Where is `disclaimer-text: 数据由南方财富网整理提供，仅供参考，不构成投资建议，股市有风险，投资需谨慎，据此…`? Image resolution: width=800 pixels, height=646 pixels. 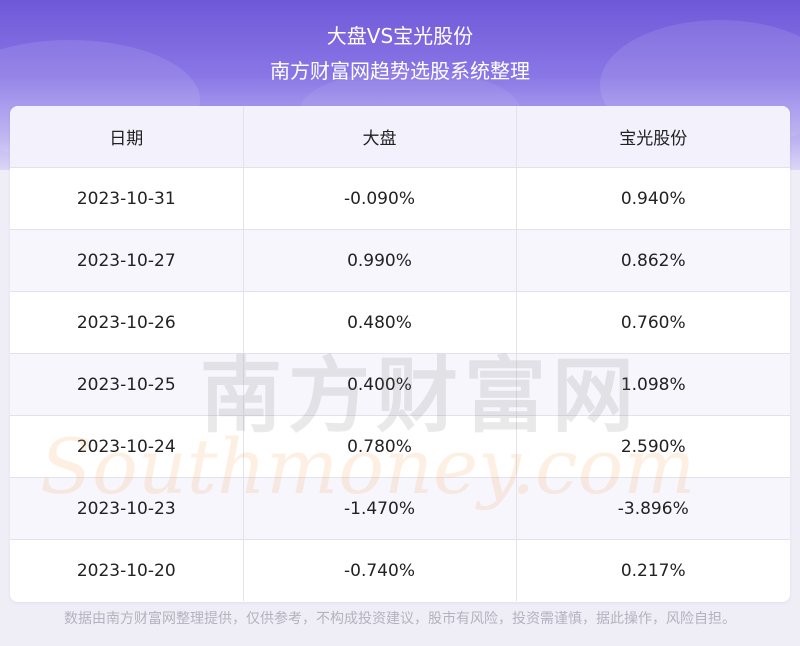 disclaimer-text: 数据由南方财富网整理提供，仅供参考，不构成投资建议，股市有风险，投资需谨慎，据此… is located at coordinates (400, 619).